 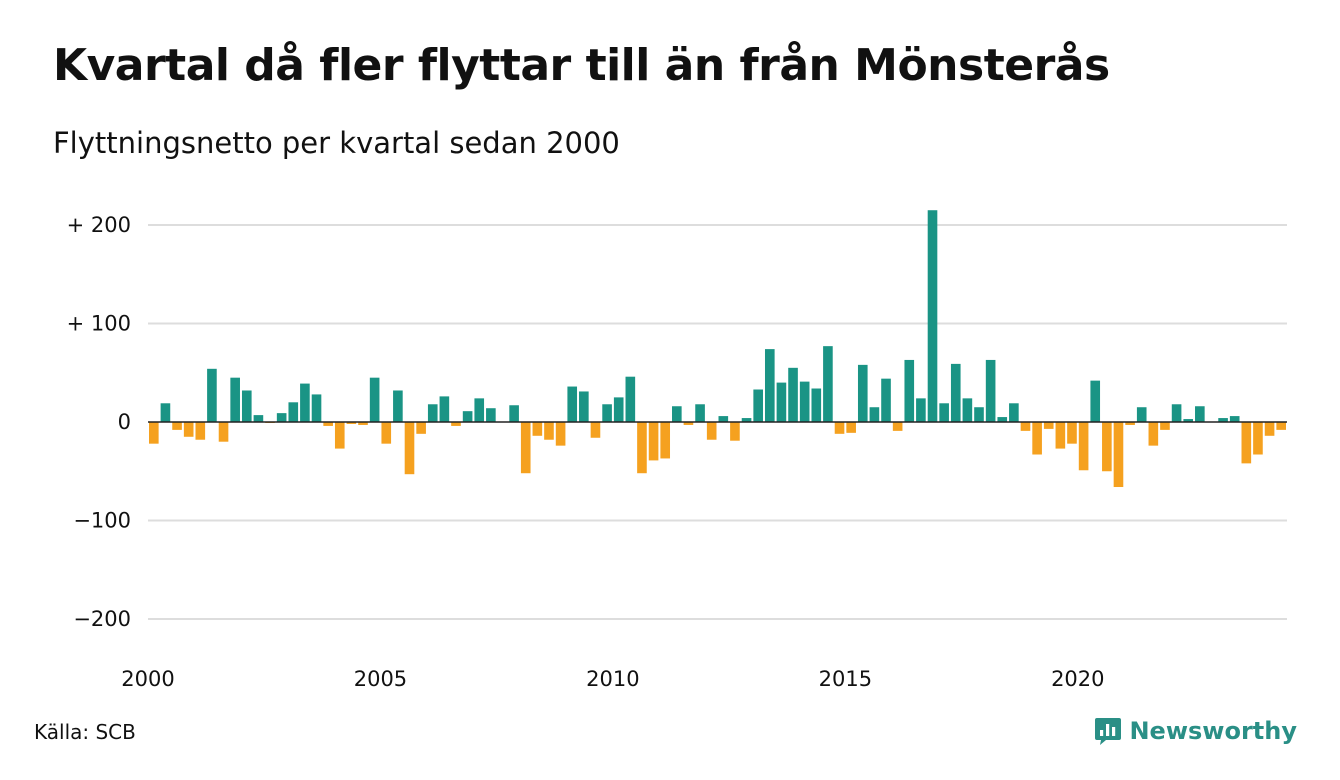 What do you see at coordinates (380, 679) in the screenshot?
I see `x-tick-label: 2005` at bounding box center [380, 679].